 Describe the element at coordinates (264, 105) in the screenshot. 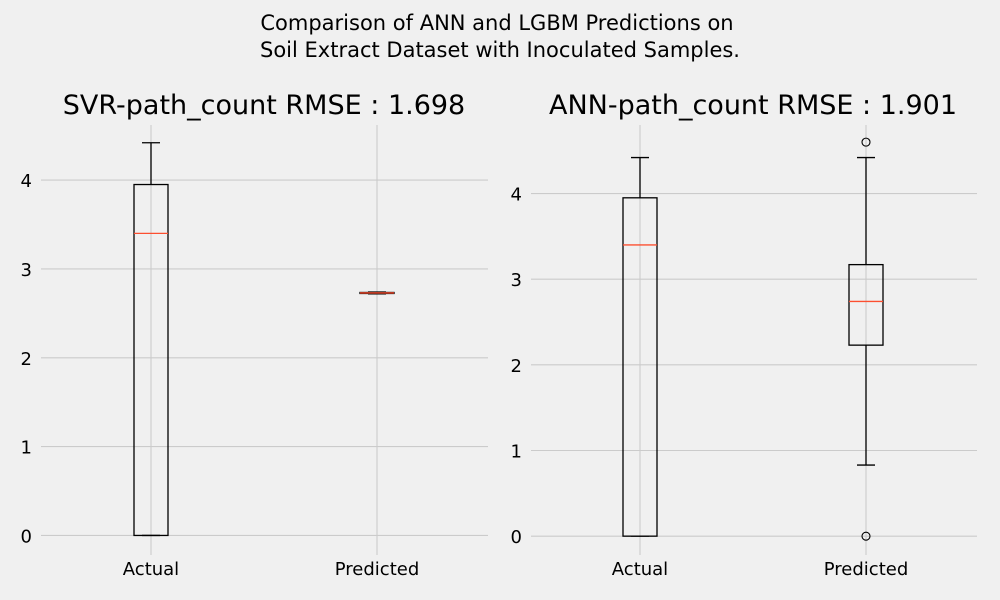

I see `panel-title: SVR-path_count RMSE : 1.698` at that location.